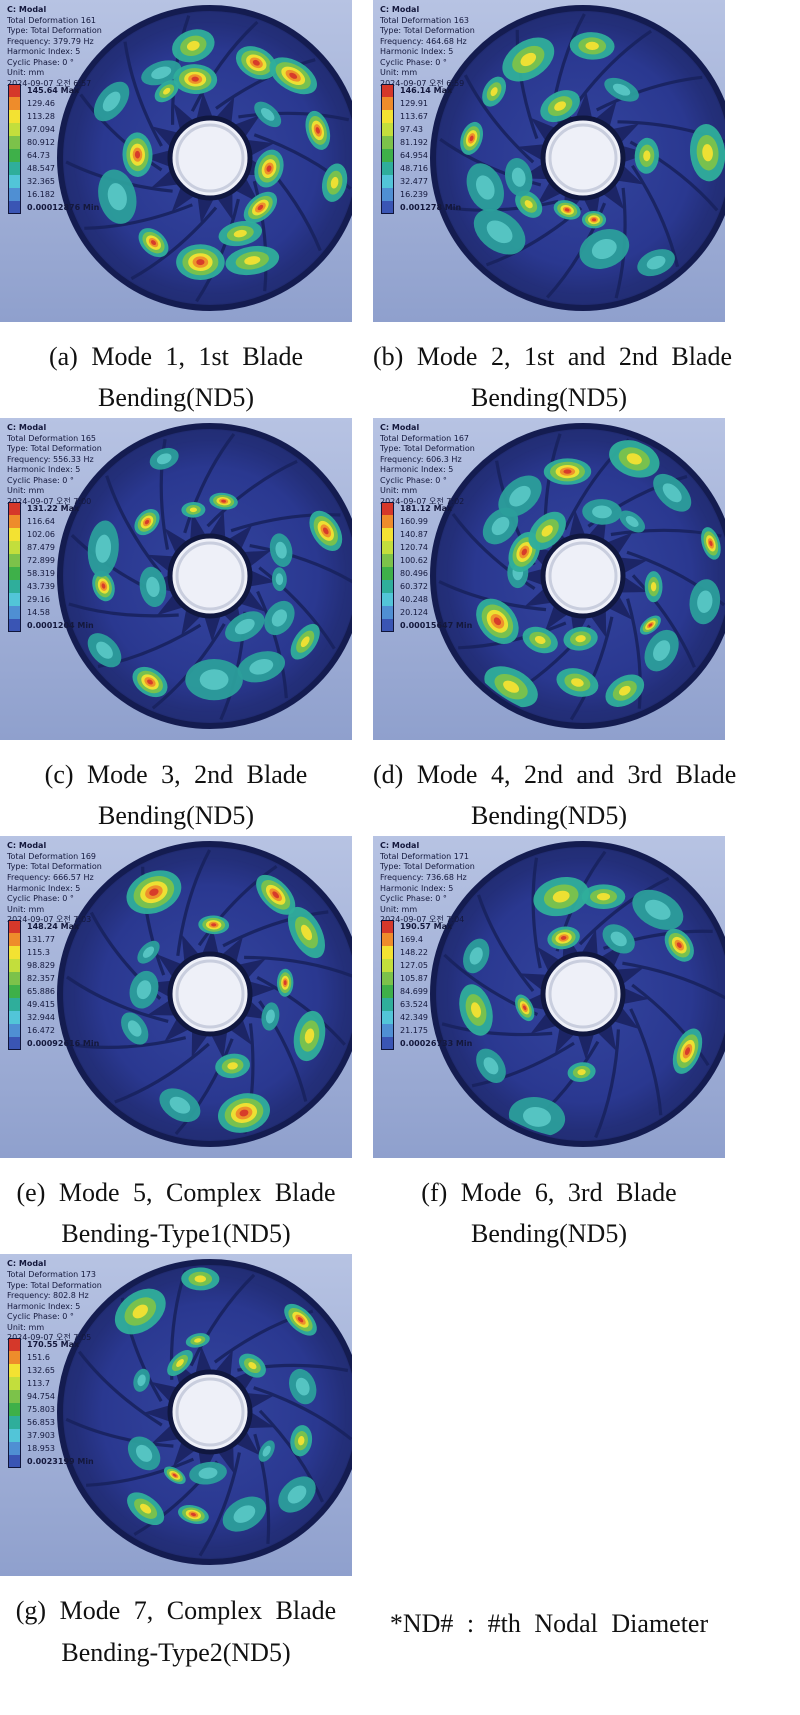 The width and height of the screenshot is (800, 1715). Describe the element at coordinates (51, 1410) in the screenshot. I see `legend-row: 75.803` at that location.